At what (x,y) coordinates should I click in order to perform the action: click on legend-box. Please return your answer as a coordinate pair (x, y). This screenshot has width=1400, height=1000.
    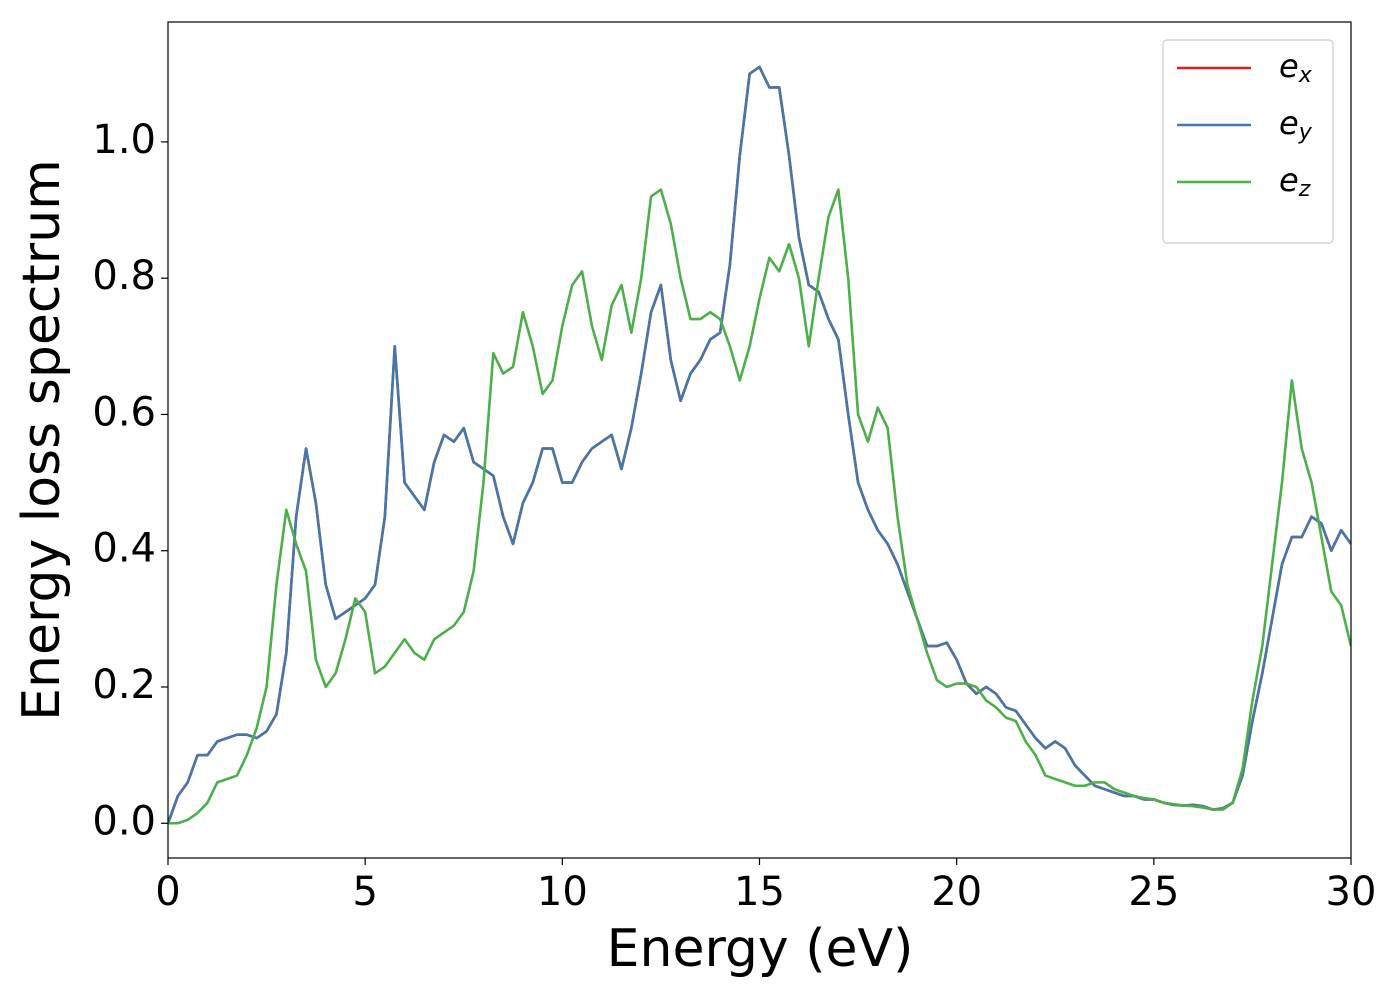
    Looking at the image, I should click on (1248, 141).